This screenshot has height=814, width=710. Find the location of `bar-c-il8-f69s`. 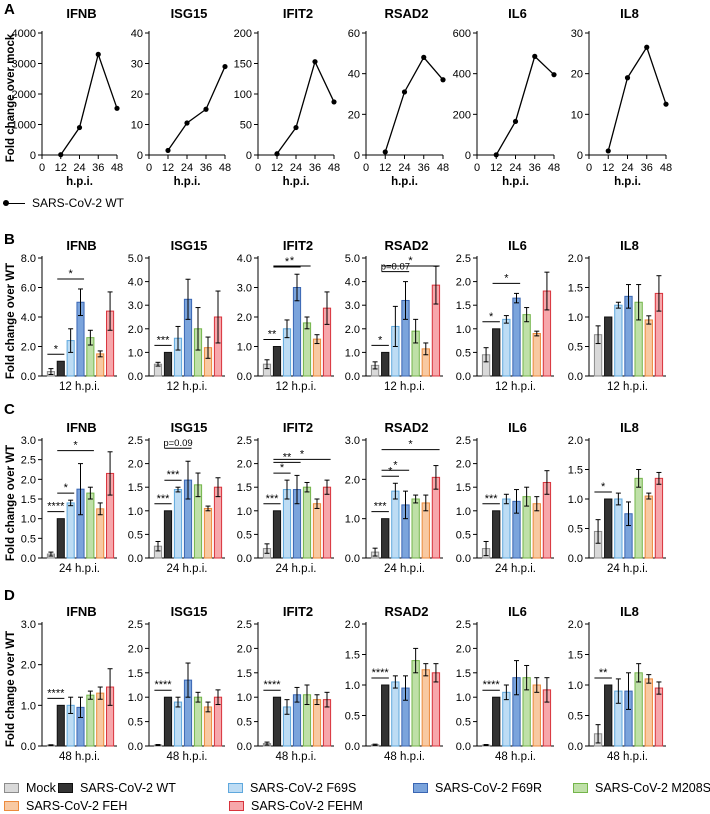

bar-c-il8-f69s is located at coordinates (618, 528).